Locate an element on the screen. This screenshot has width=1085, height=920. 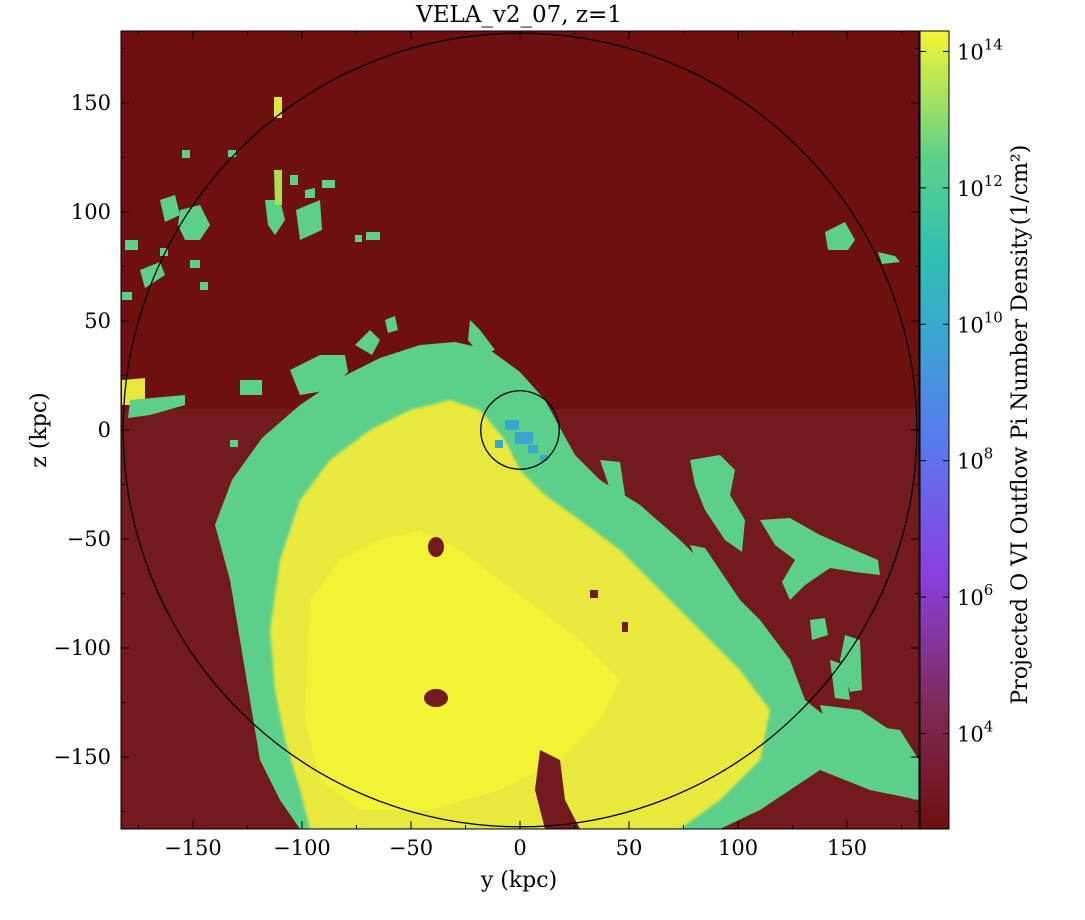
x-tick-label: −150 is located at coordinates (193, 848).